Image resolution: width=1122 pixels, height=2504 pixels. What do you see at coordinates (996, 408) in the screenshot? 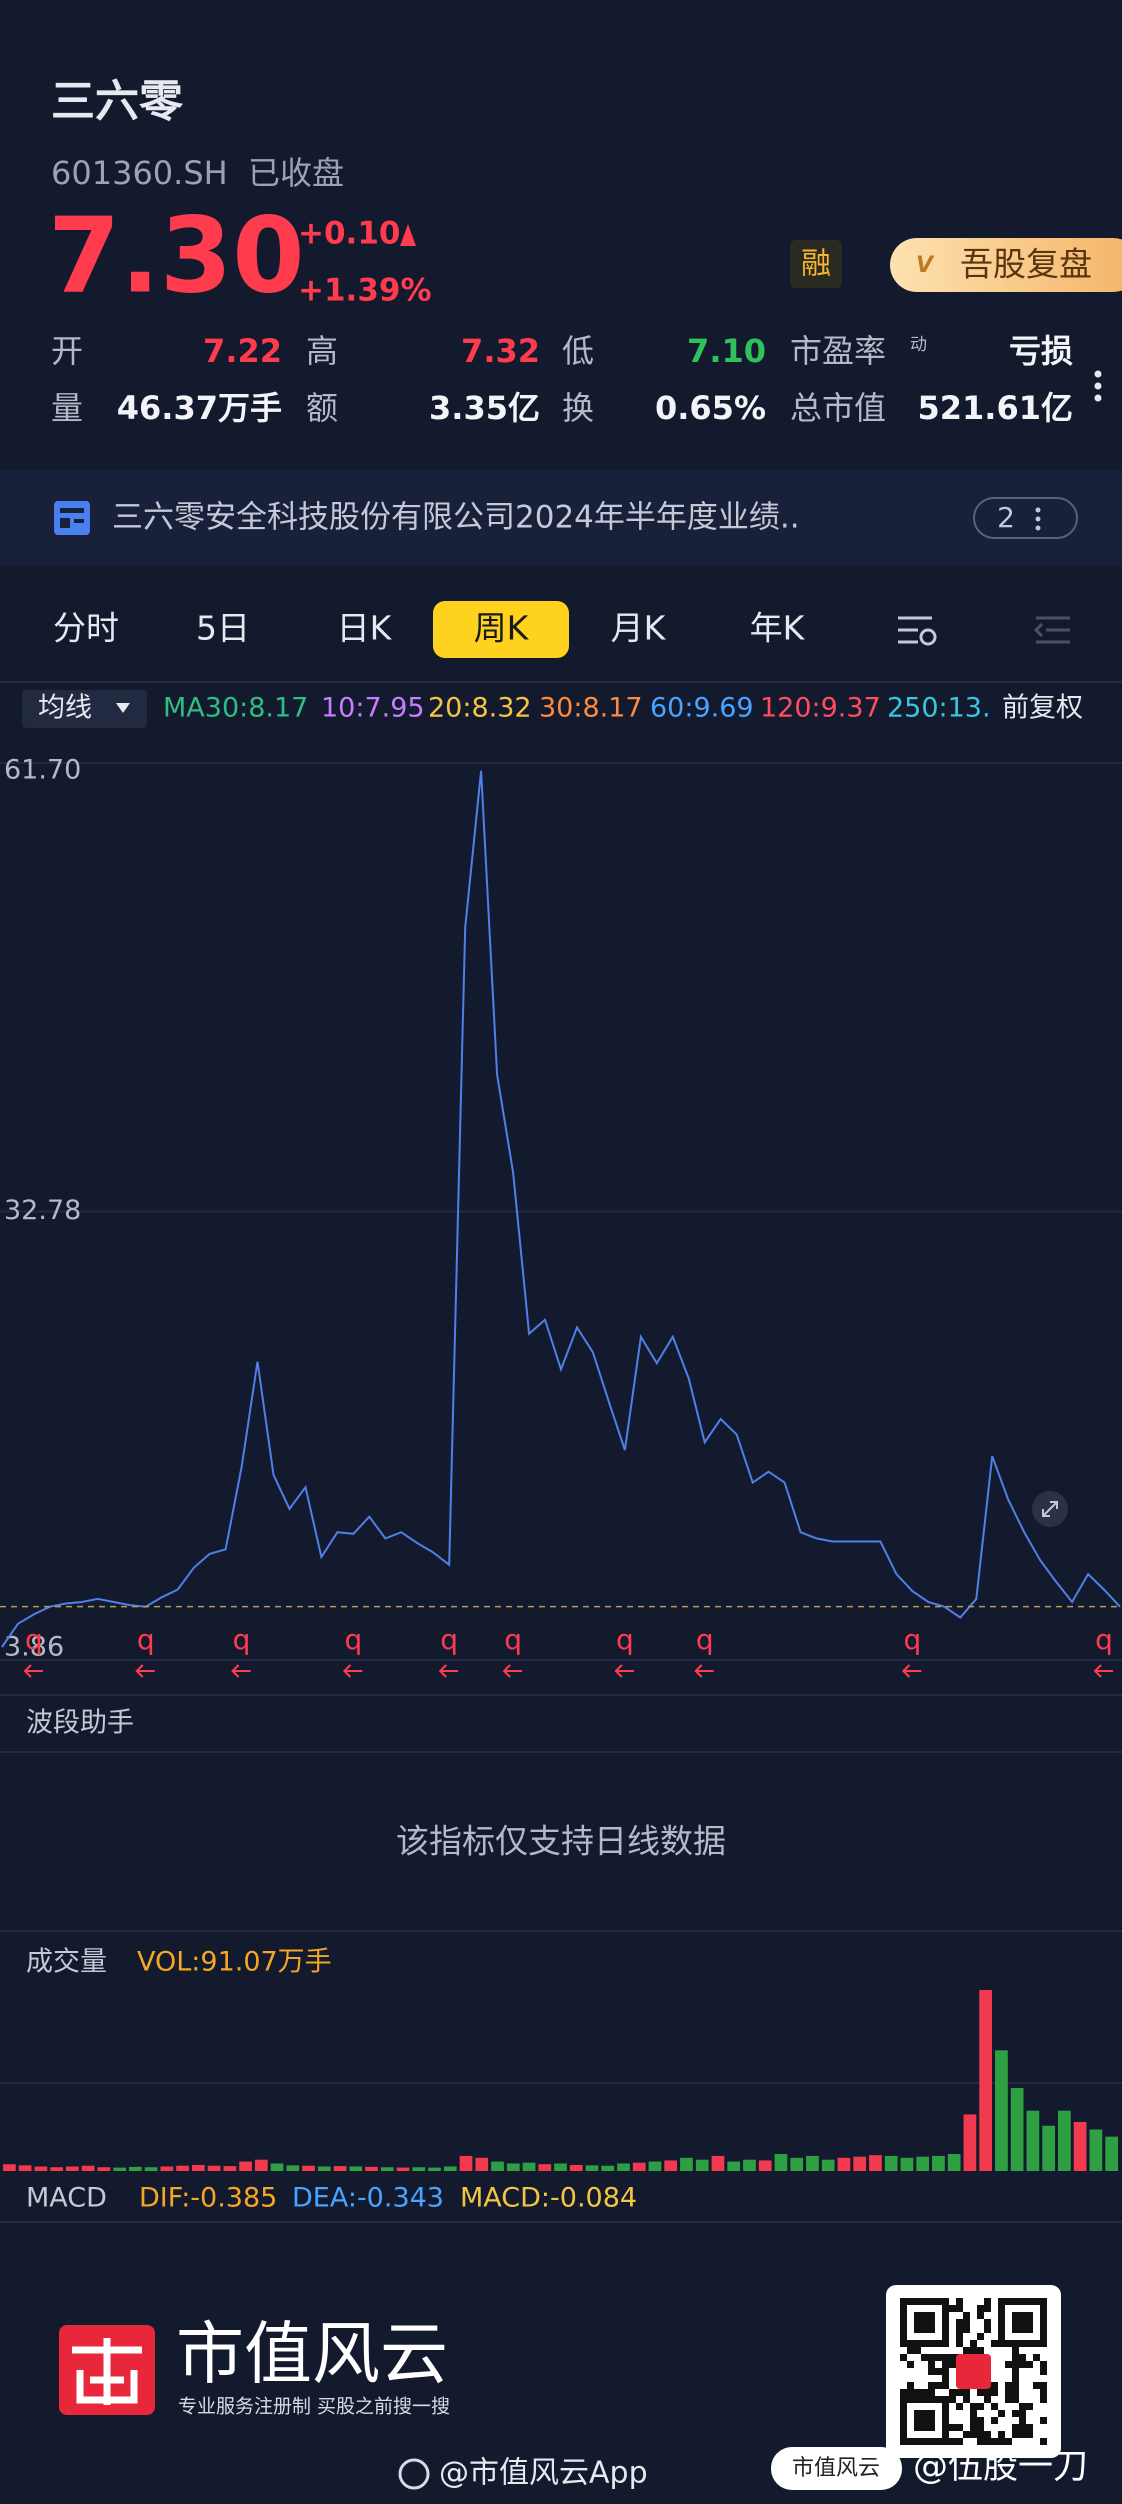
I see `stat-value: 521.61亿` at bounding box center [996, 408].